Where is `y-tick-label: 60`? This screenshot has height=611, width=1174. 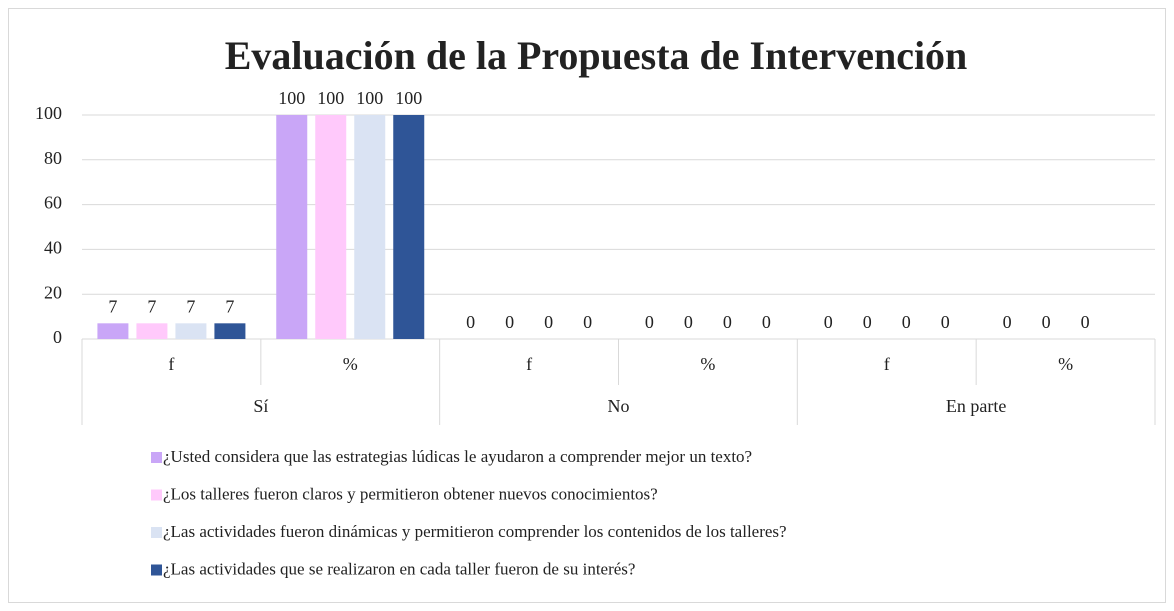
y-tick-label: 60 is located at coordinates (53, 203).